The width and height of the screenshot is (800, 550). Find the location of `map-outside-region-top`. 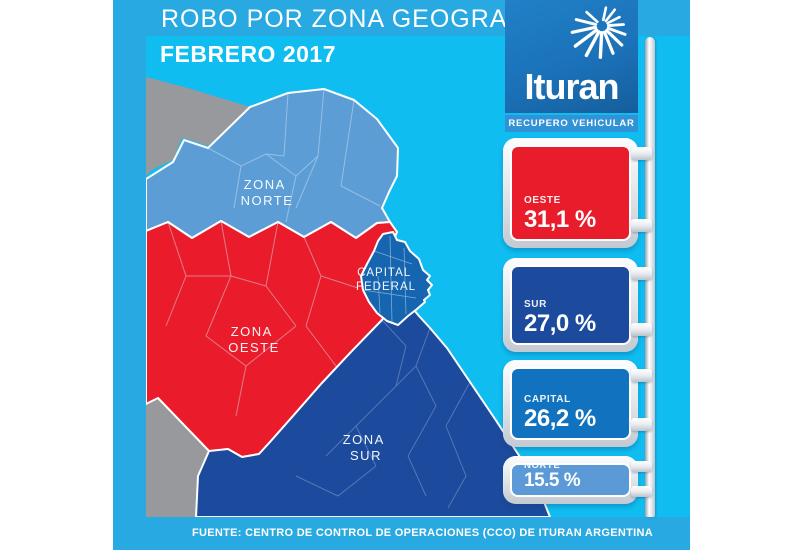

map-outside-region-top is located at coordinates (198, 126).